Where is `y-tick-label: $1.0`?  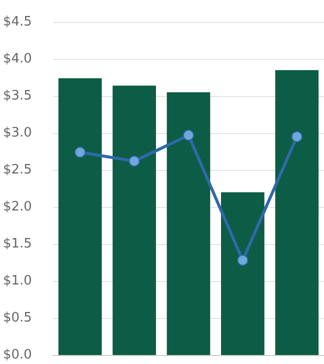
y-tick-label: $1.0 is located at coordinates (17, 281).